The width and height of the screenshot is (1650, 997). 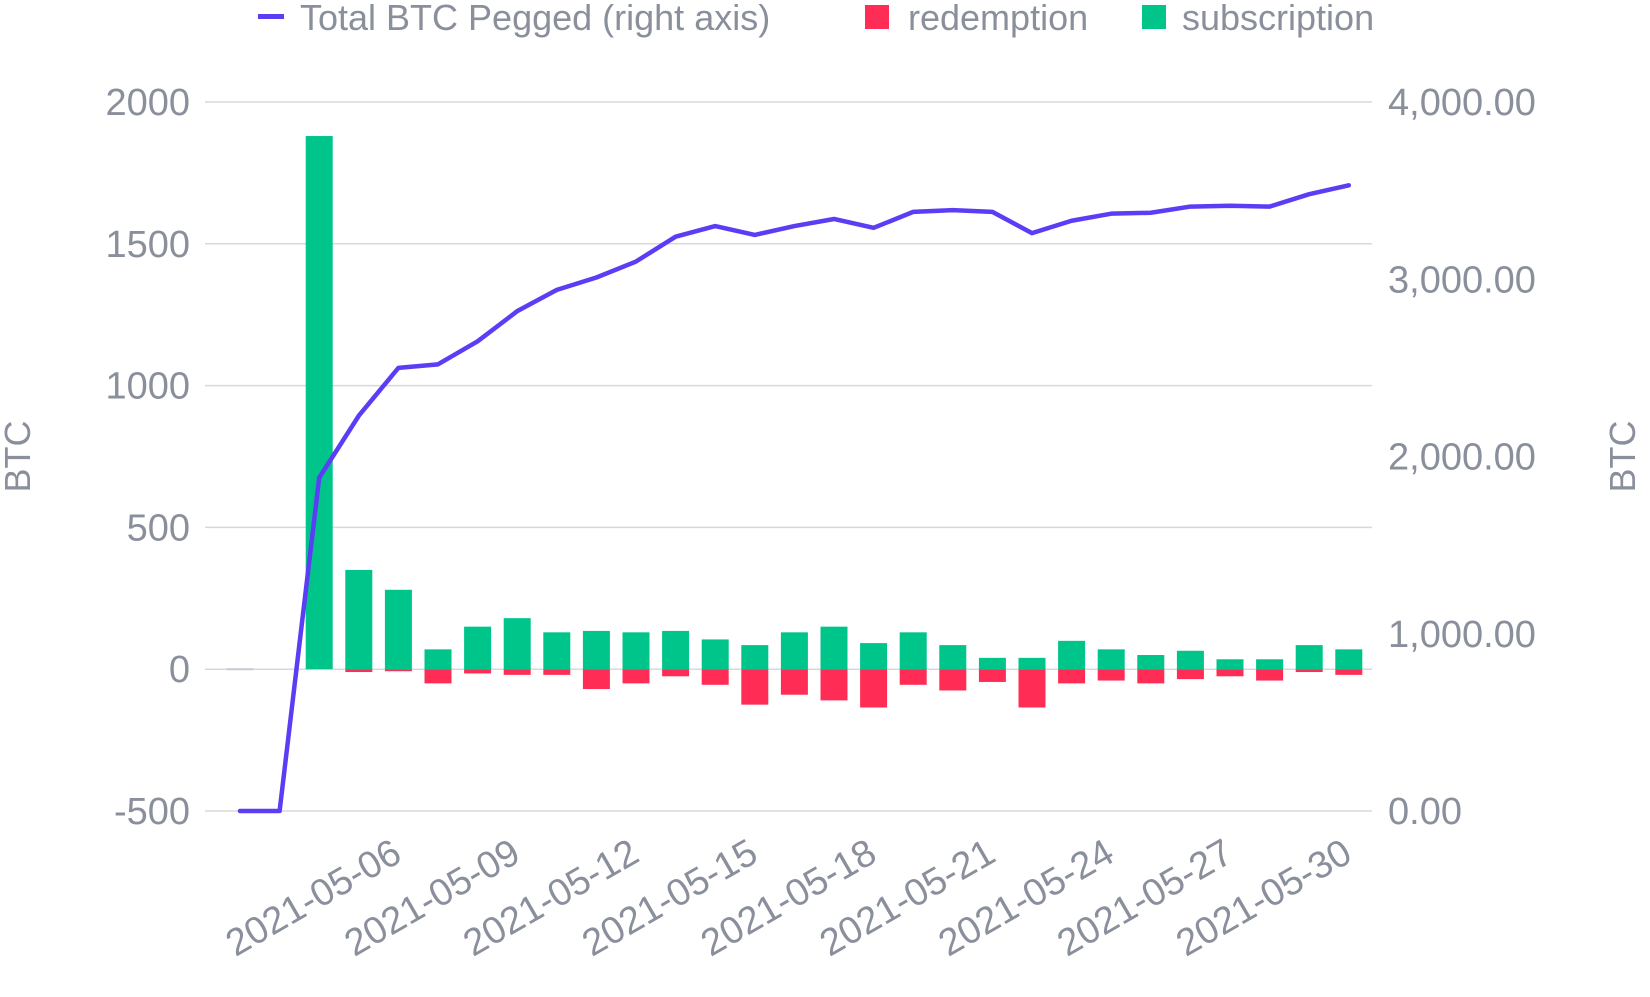 What do you see at coordinates (1462, 103) in the screenshot?
I see `right-tick-label: 4,000.00` at bounding box center [1462, 103].